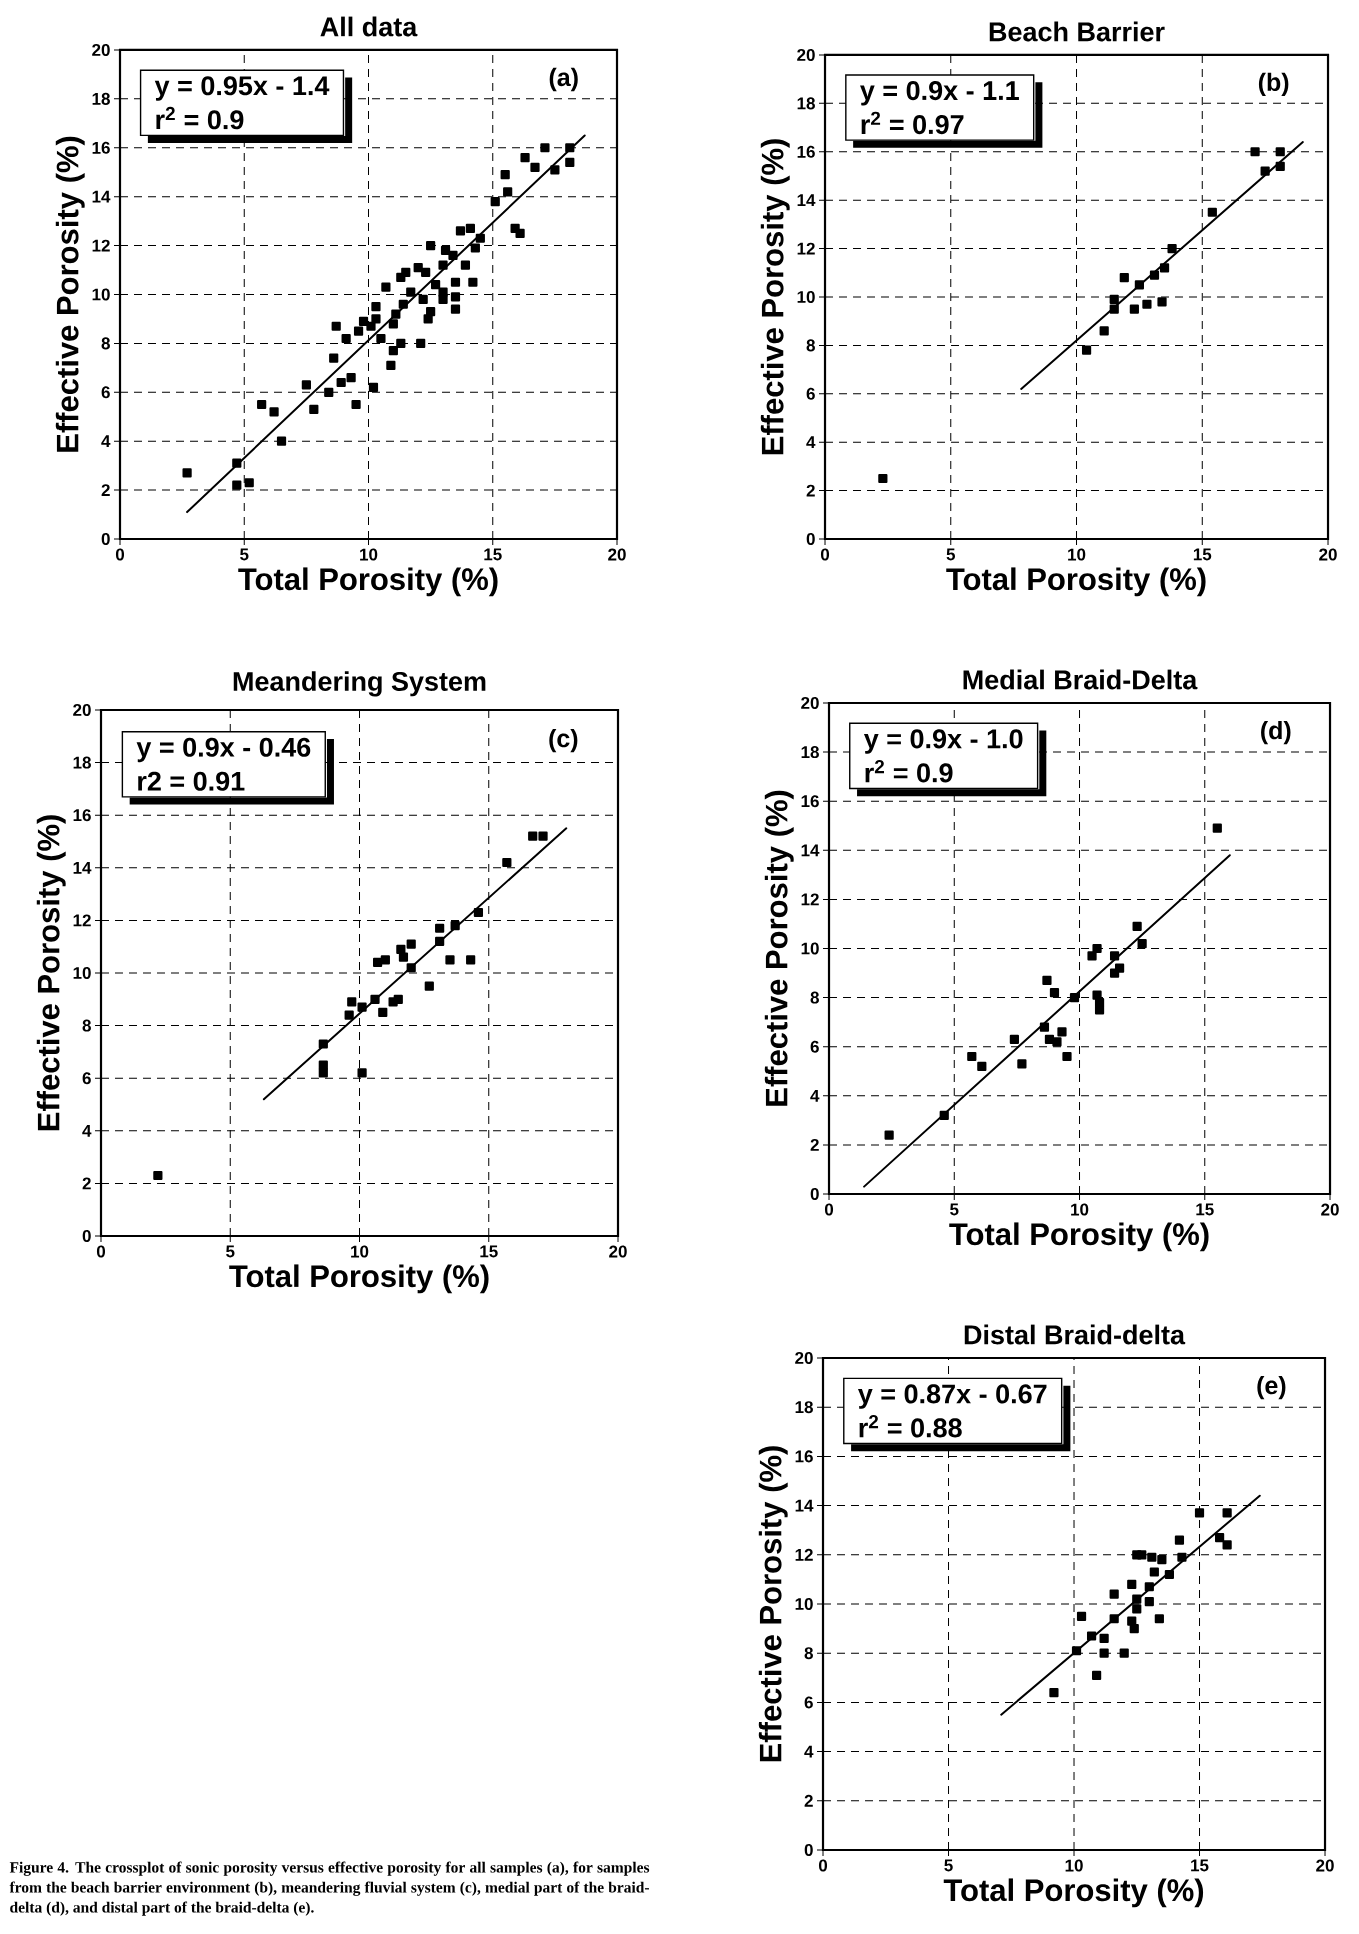 This screenshot has height=1934, width=1359. I want to click on caption: Figure 4. The crossplot of sonic porosity versus effective porosity for all samples (a), for samples from the beach barrier environment (b), meandering fluvial system (c), medial part of the braid-delta (d), and distal part of the braid-delta (e)., so click(329, 1888).